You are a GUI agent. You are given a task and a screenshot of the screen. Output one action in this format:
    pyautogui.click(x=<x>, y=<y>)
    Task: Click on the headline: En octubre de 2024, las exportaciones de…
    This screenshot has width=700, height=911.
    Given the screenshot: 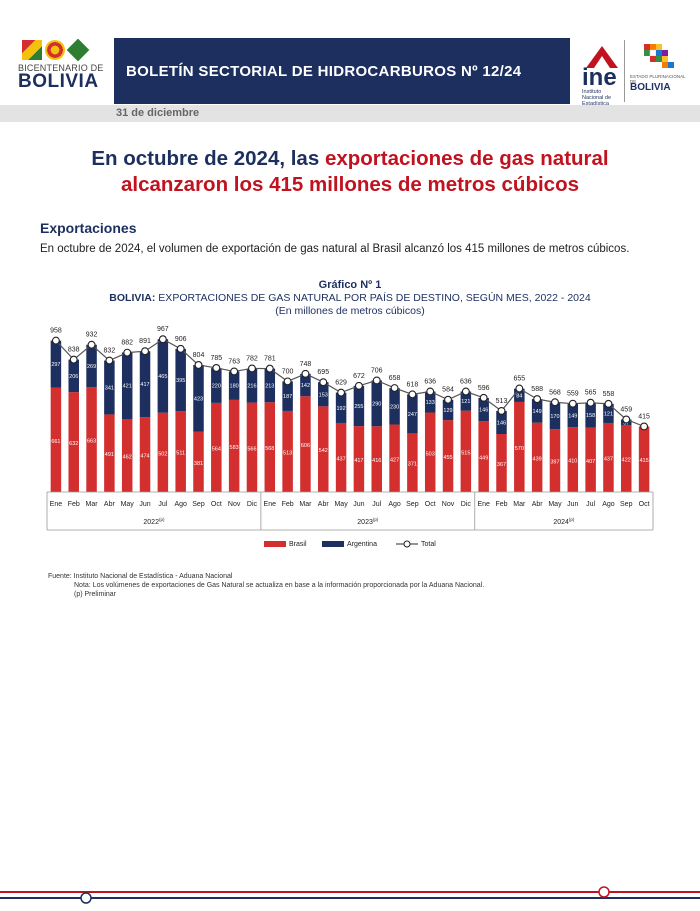 What is the action you would take?
    pyautogui.click(x=350, y=172)
    